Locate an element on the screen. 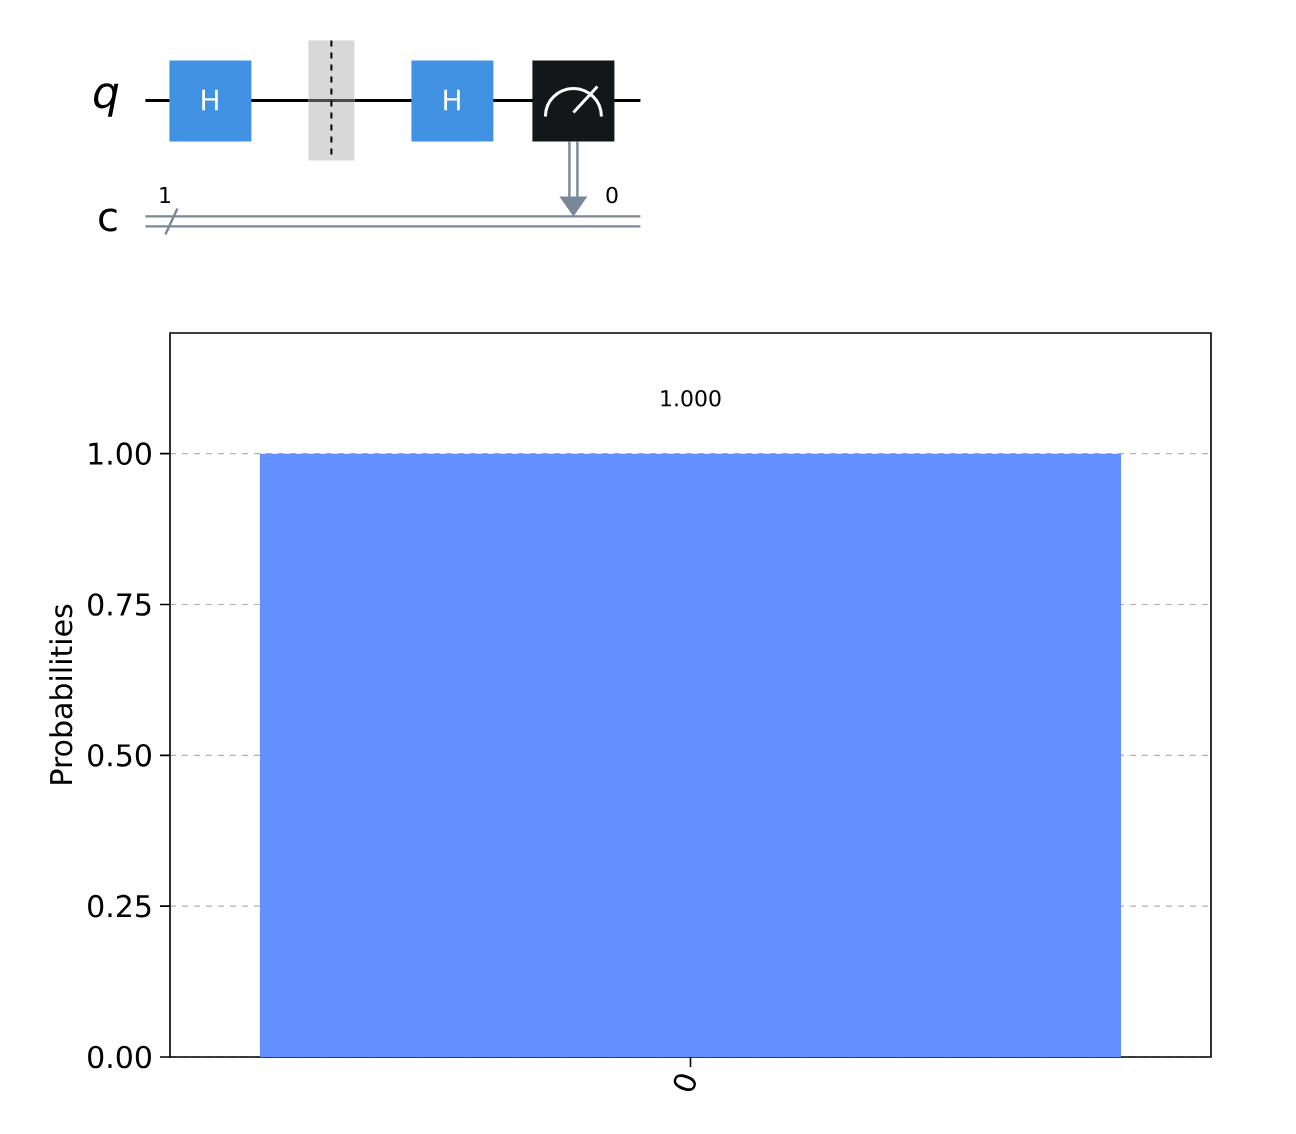 This screenshot has height=1134, width=1296. data-label: 1.000 is located at coordinates (691, 398).